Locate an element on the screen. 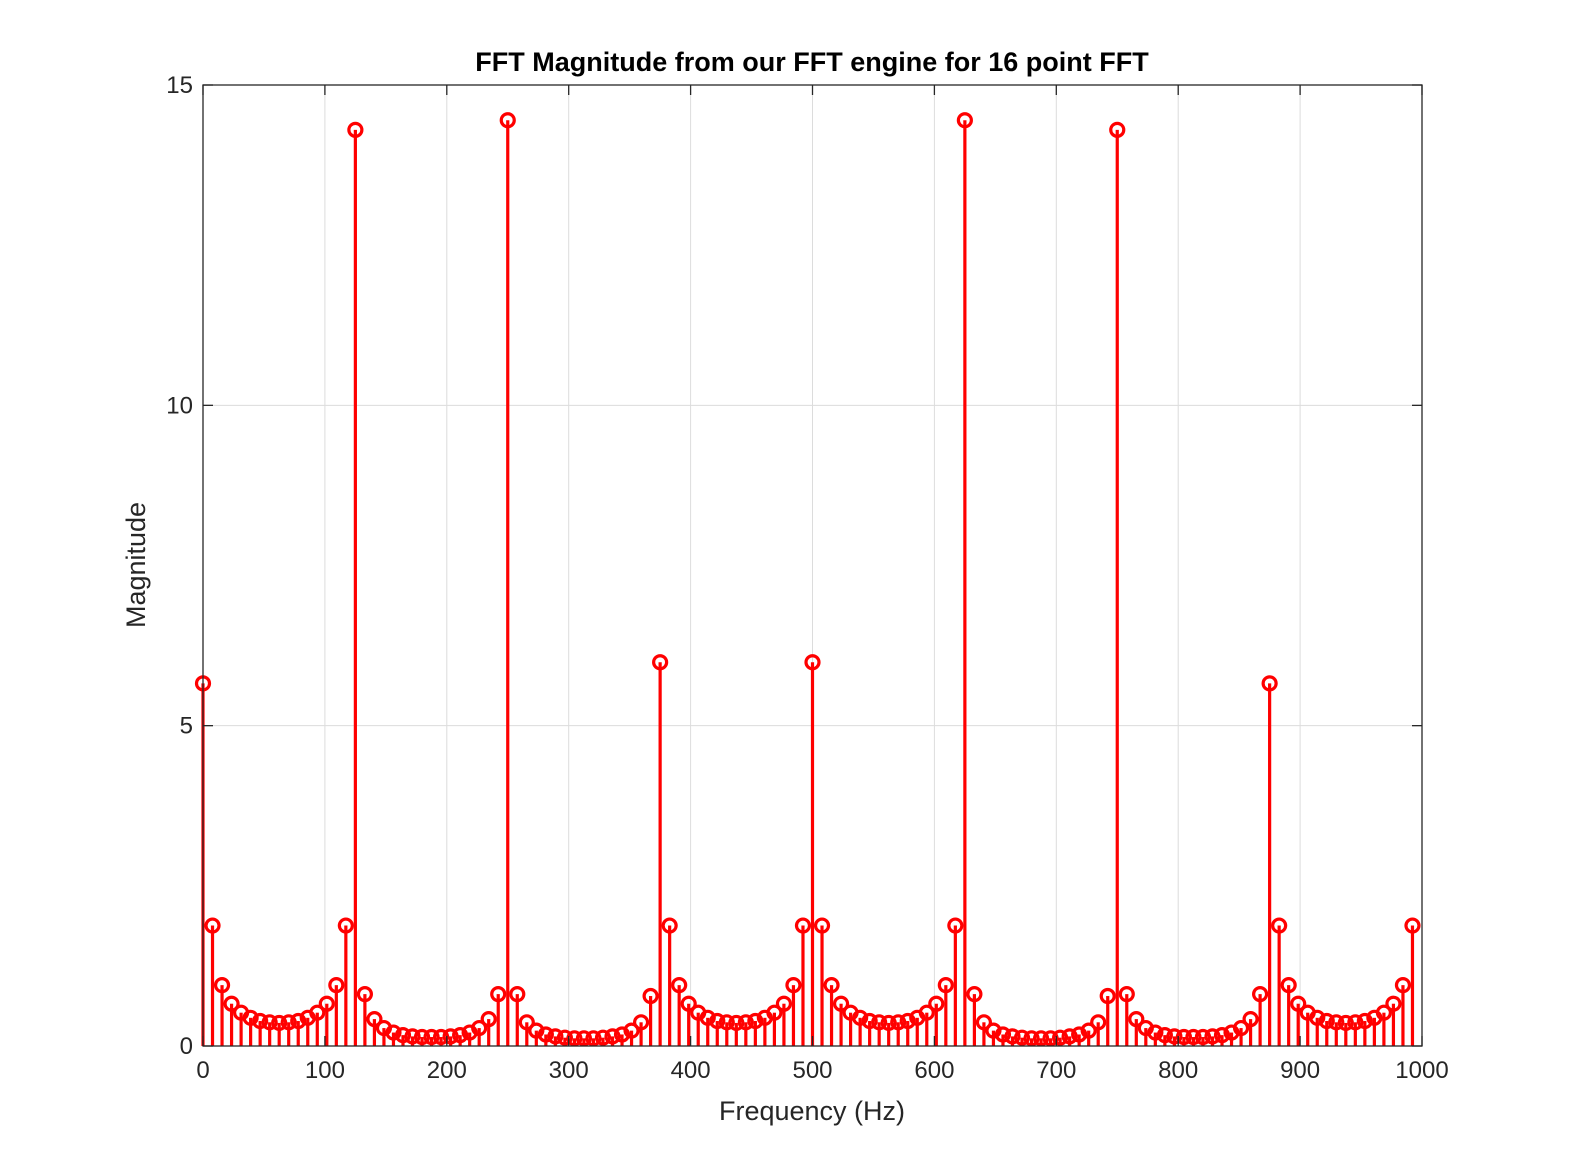 The width and height of the screenshot is (1572, 1176). x-tick-label: 700 is located at coordinates (1056, 1070).